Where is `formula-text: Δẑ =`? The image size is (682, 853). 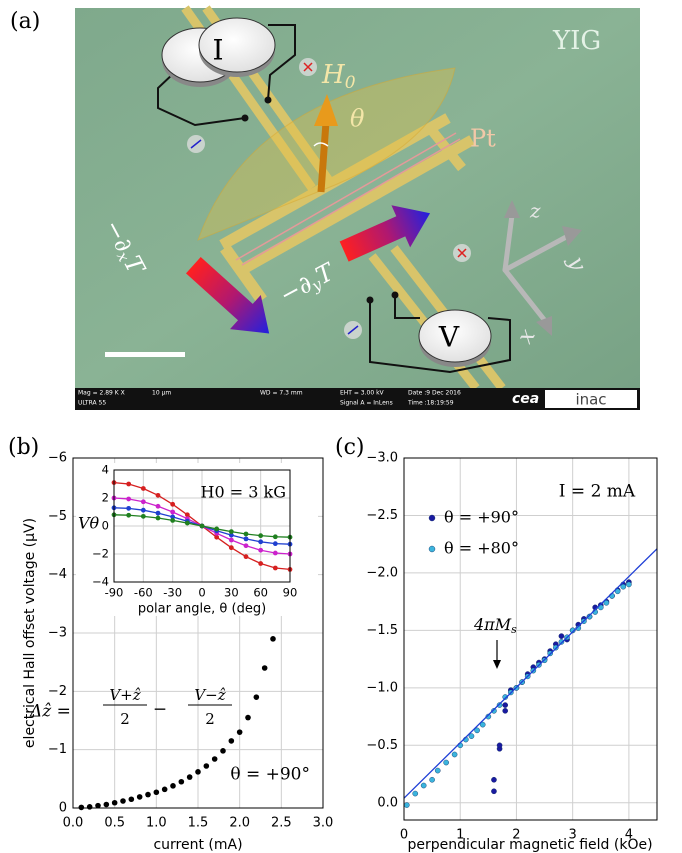
formula-text: Δẑ = is located at coordinates (50, 712).